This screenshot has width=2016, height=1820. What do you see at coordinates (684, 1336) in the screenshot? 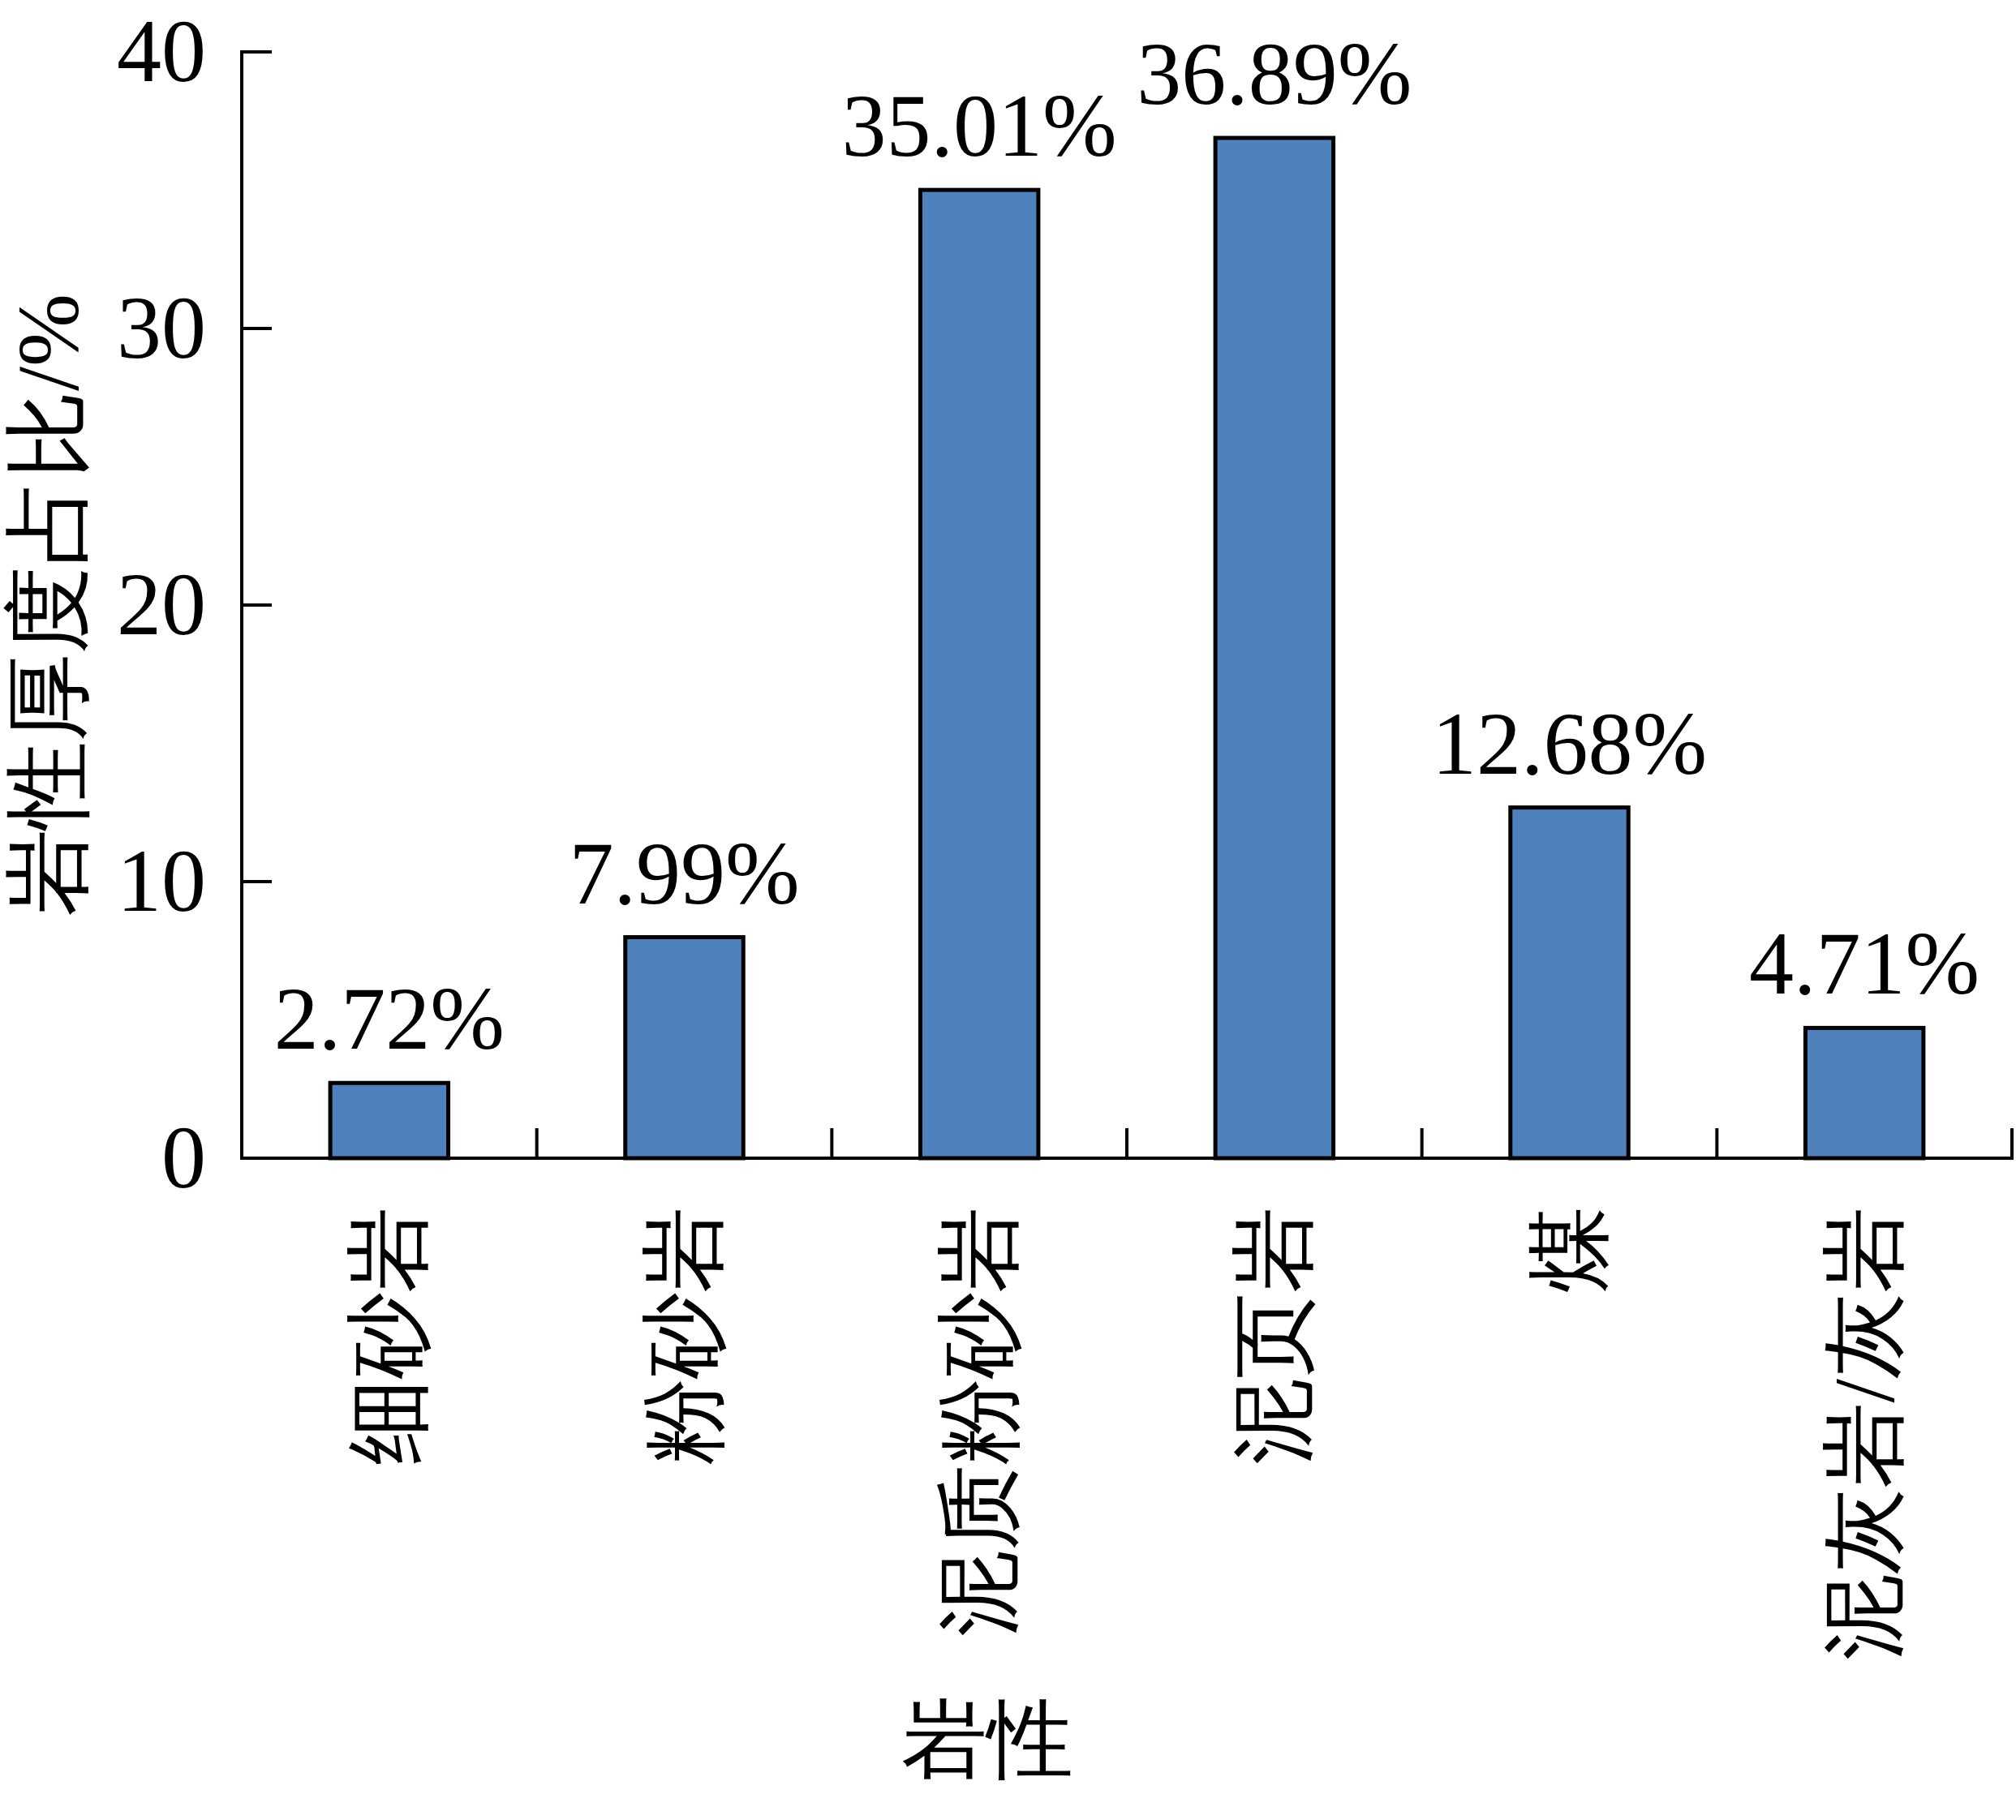
I see `x-tick-label: 粉砂岩` at bounding box center [684, 1336].